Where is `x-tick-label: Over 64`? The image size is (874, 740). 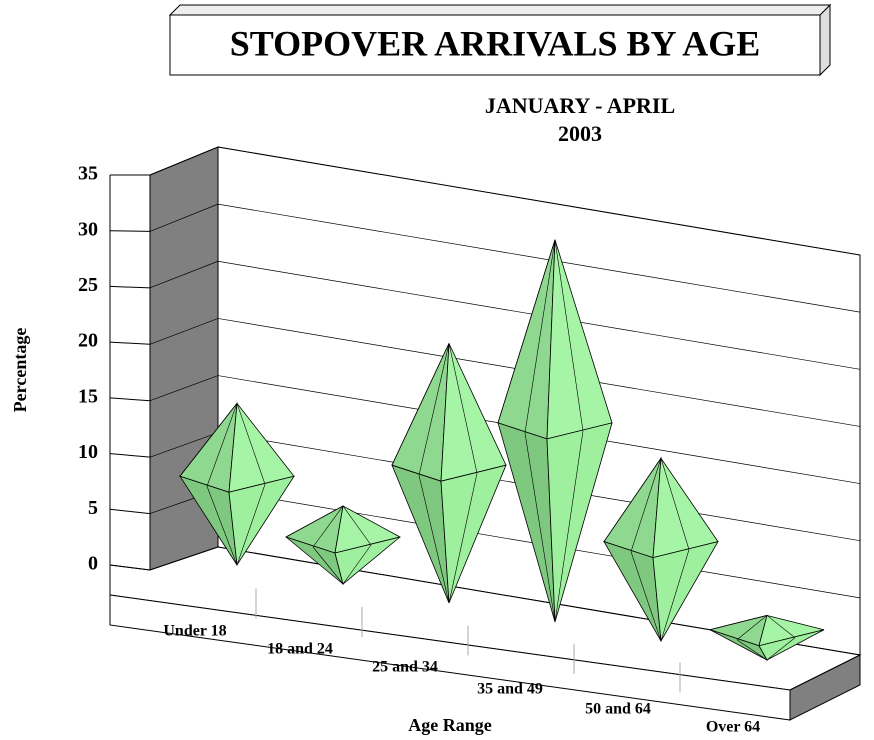
x-tick-label: Over 64 is located at coordinates (733, 727).